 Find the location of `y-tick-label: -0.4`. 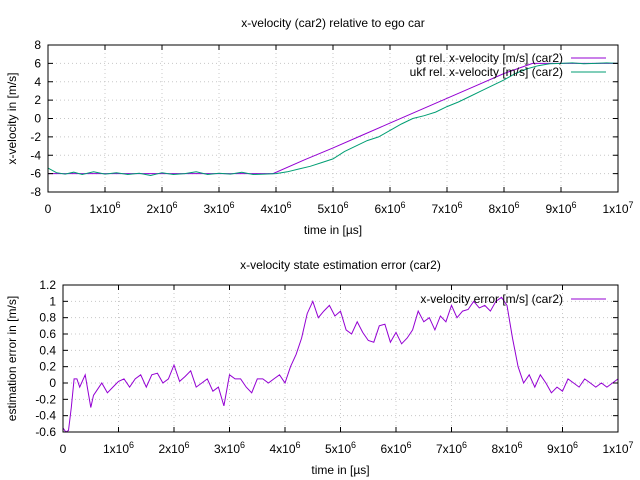

y-tick-label: -0.4 is located at coordinates (45, 416).